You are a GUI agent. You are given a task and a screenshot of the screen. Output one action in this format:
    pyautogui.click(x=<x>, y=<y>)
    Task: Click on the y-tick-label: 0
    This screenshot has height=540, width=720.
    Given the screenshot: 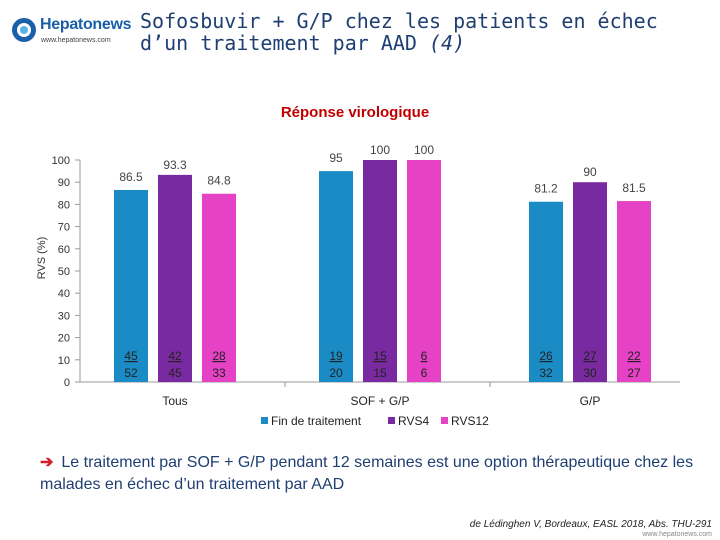 What is the action you would take?
    pyautogui.click(x=67, y=383)
    